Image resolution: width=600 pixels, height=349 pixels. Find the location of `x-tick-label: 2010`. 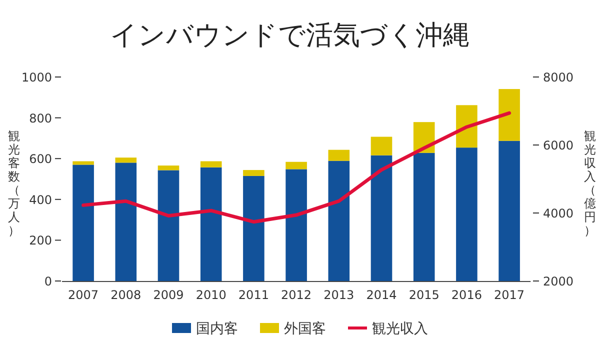

x-tick-label: 2010 is located at coordinates (211, 295).